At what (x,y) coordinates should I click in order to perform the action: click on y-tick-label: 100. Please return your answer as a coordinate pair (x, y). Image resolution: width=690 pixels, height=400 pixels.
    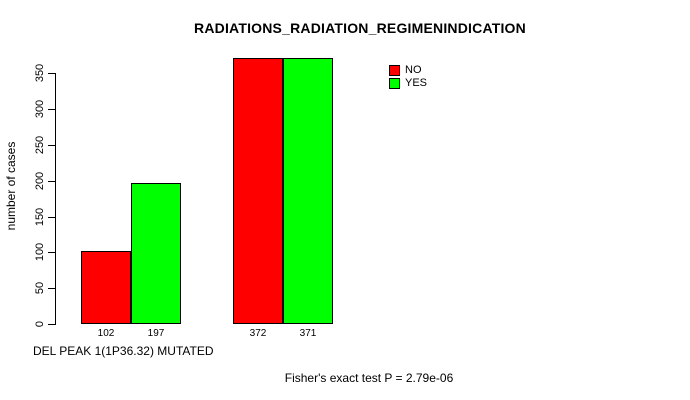
    Looking at the image, I should click on (40, 252).